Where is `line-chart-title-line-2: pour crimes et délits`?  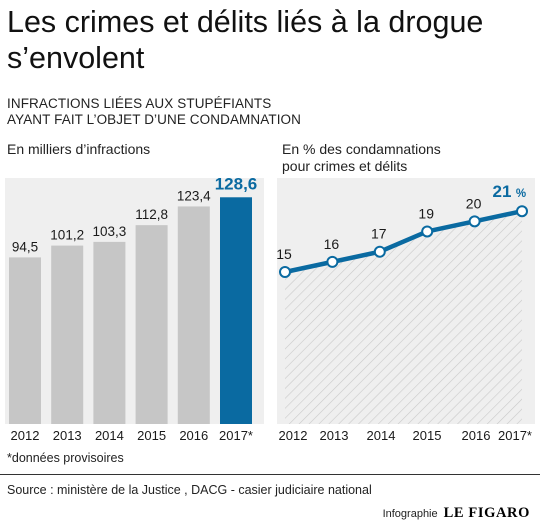
line-chart-title-line-2: pour crimes et délits is located at coordinates (345, 166).